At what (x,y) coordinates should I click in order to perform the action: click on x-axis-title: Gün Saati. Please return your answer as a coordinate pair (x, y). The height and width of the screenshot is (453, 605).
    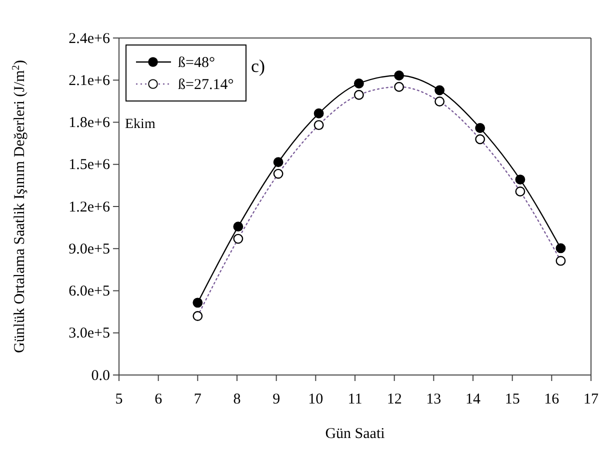
    Looking at the image, I should click on (355, 434).